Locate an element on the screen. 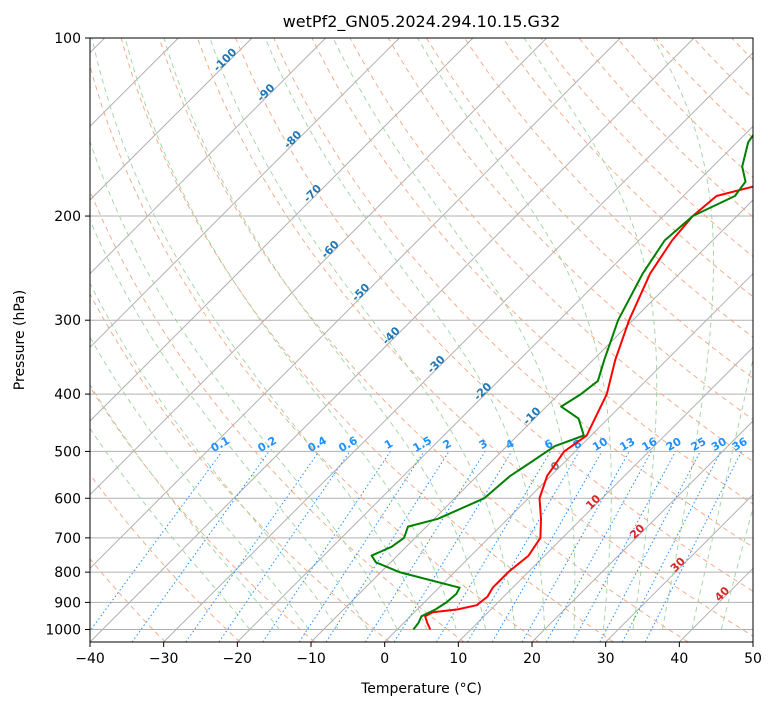 The width and height of the screenshot is (775, 708). y-tick-label: 500 is located at coordinates (67, 452).